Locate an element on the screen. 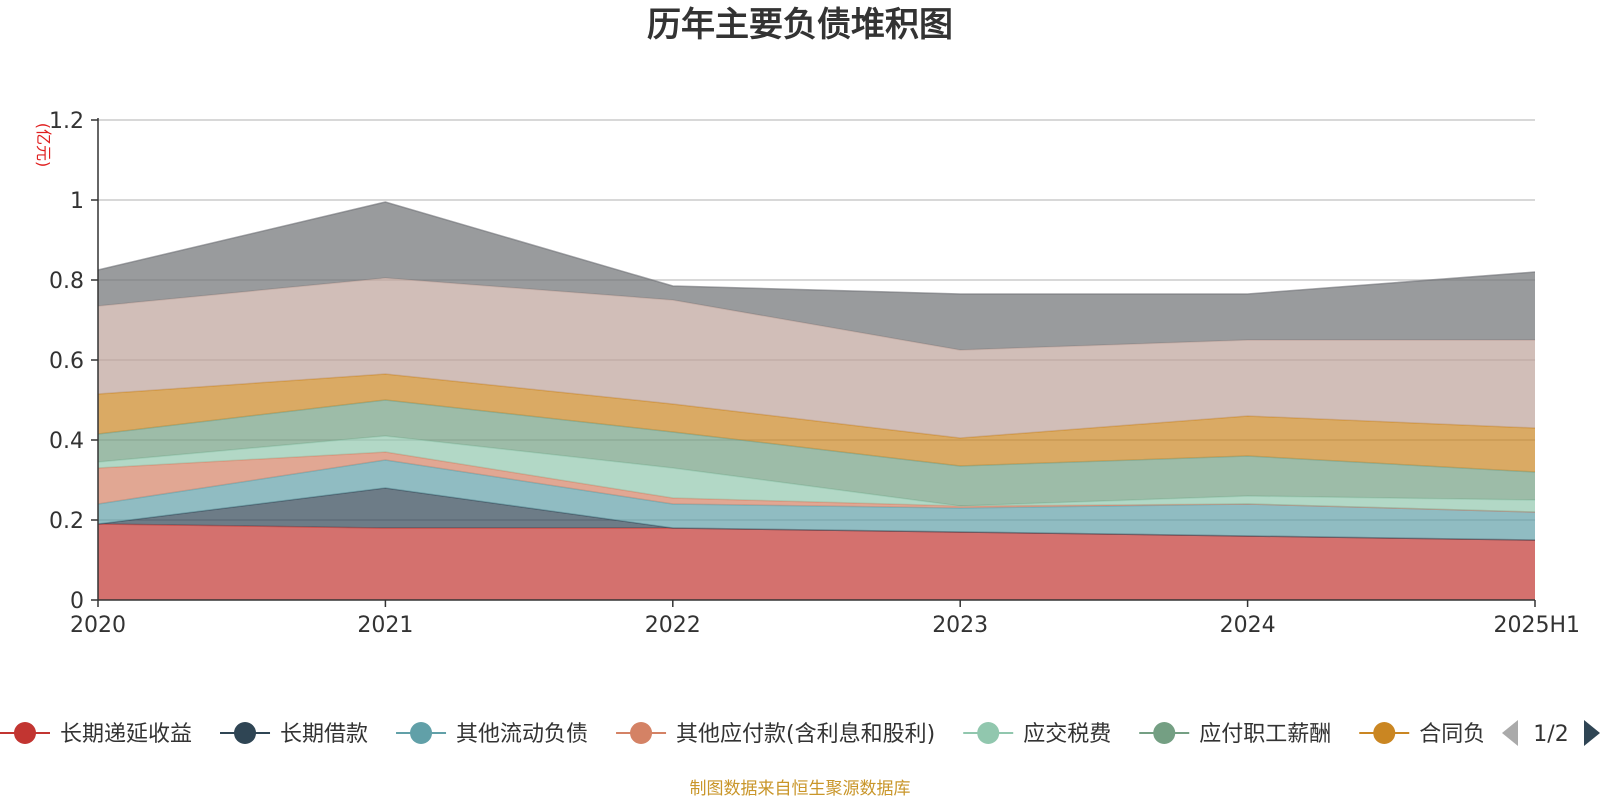  legend-label: 合同负债 is located at coordinates (1463, 734).